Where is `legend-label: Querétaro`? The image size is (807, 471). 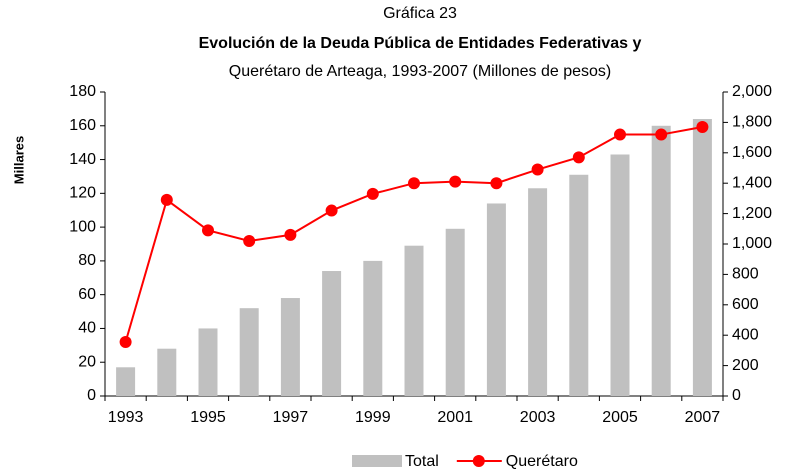 legend-label: Querétaro is located at coordinates (542, 461).